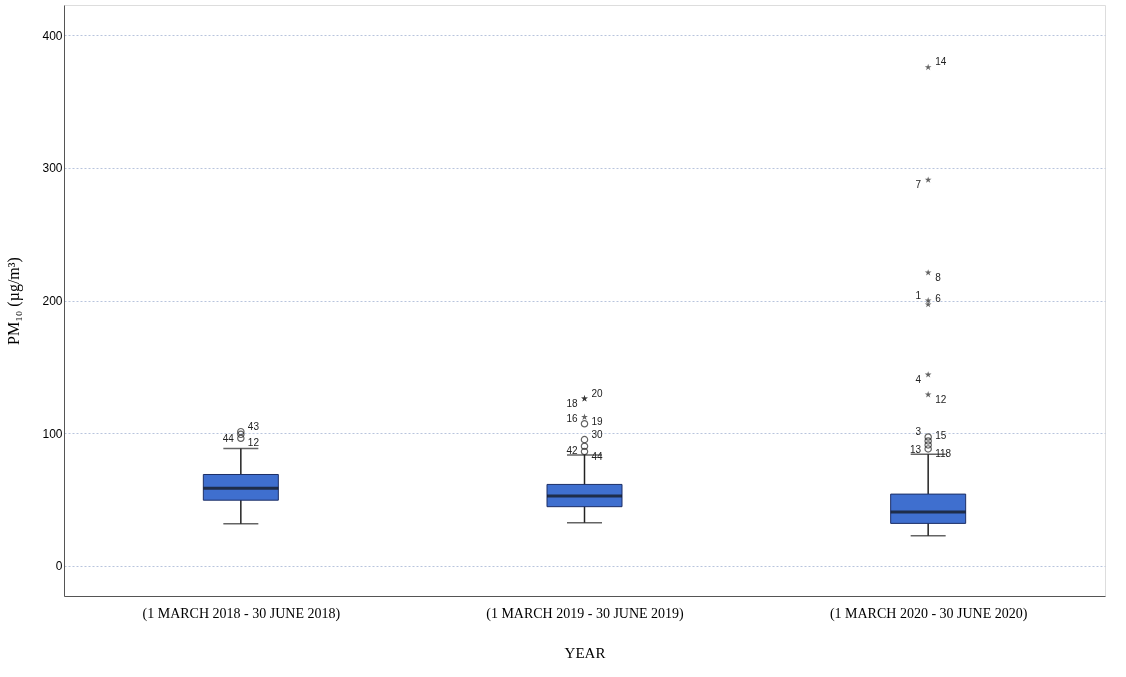 Image resolution: width=1126 pixels, height=677 pixels. Describe the element at coordinates (52, 433) in the screenshot. I see `y-tick-label: 100` at that location.